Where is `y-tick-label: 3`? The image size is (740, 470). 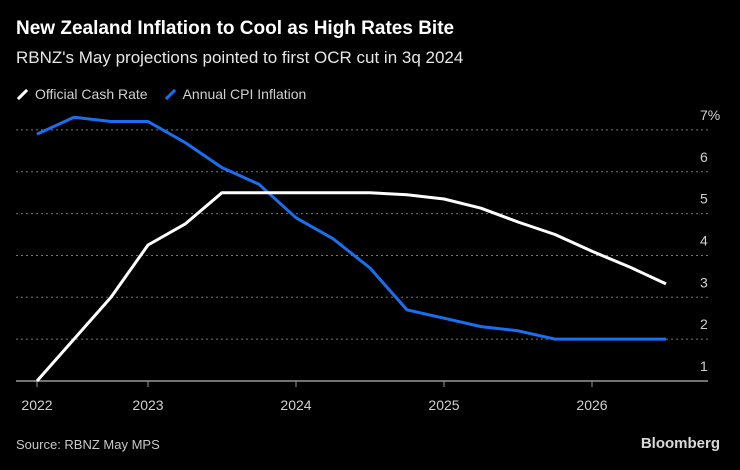 y-tick-label: 3 is located at coordinates (704, 282).